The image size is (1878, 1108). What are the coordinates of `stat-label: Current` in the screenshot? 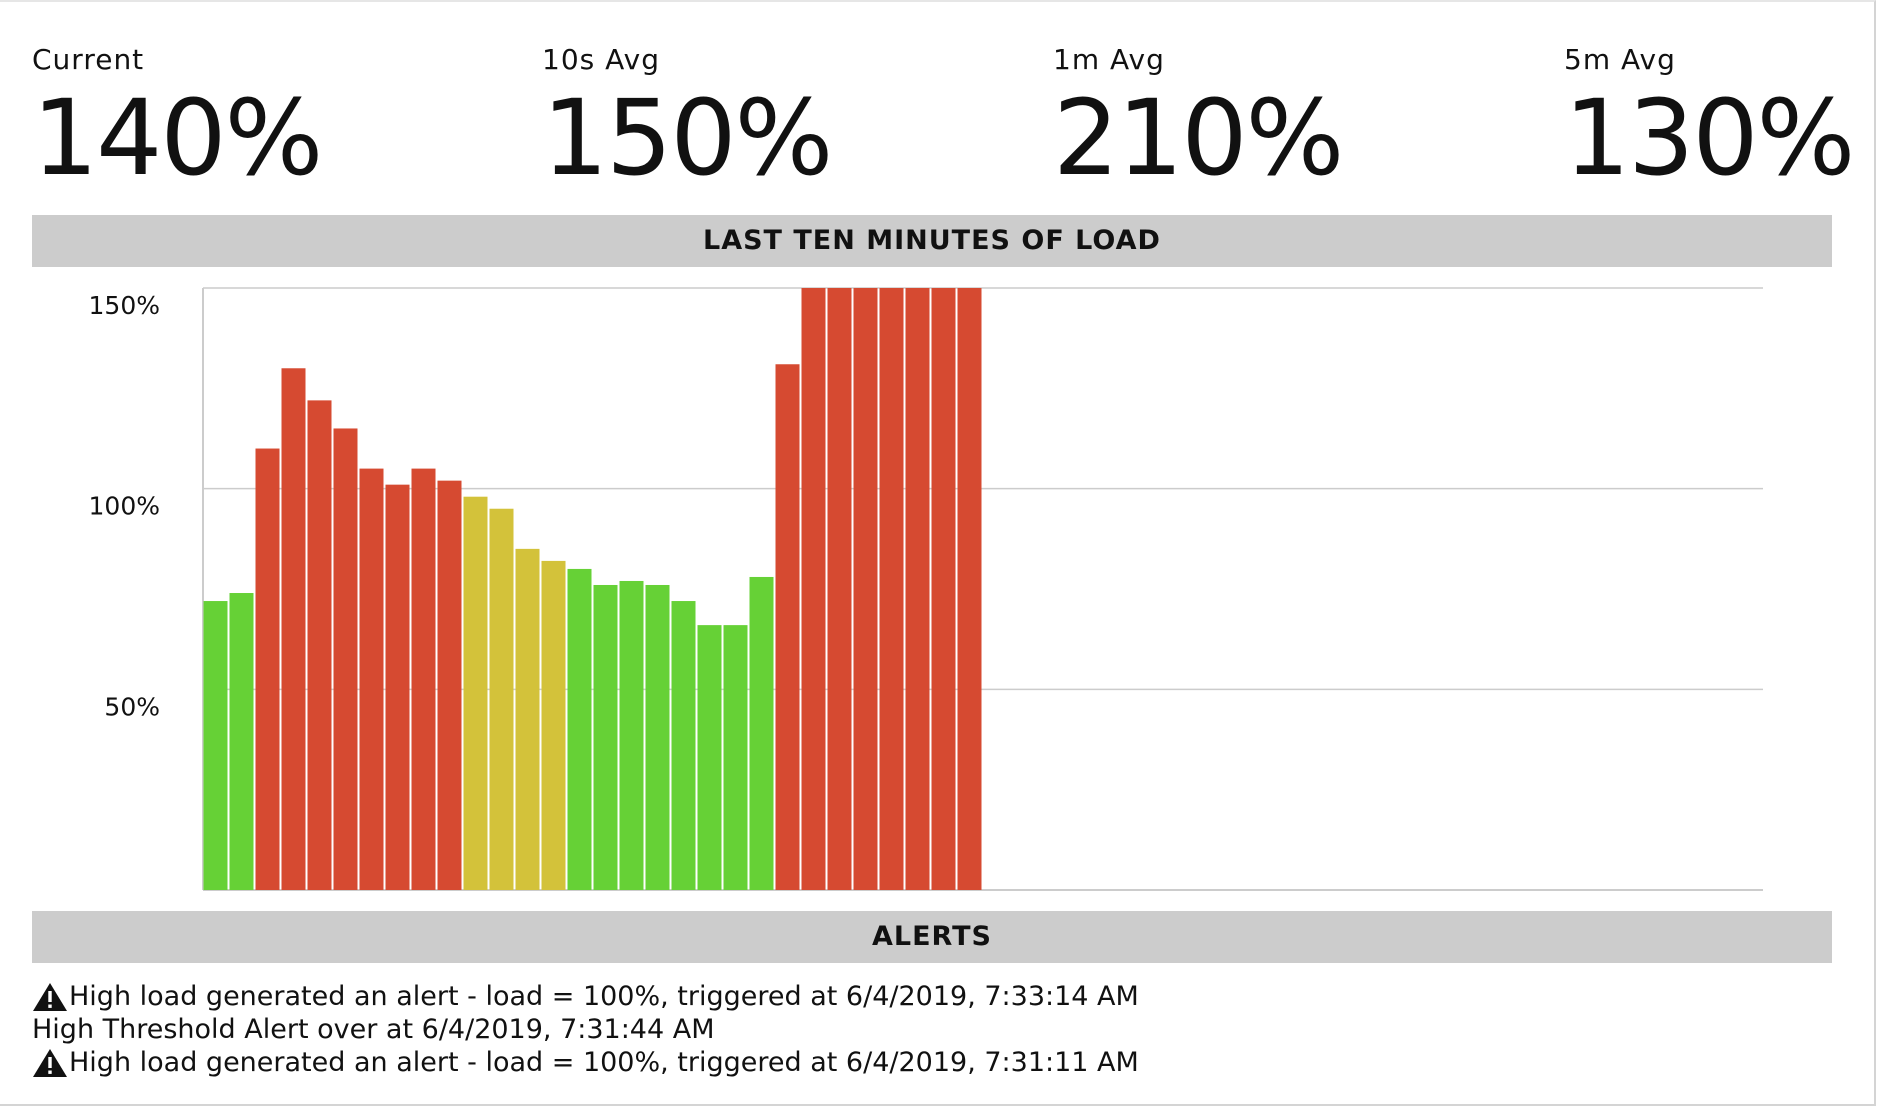 It's located at (88, 59).